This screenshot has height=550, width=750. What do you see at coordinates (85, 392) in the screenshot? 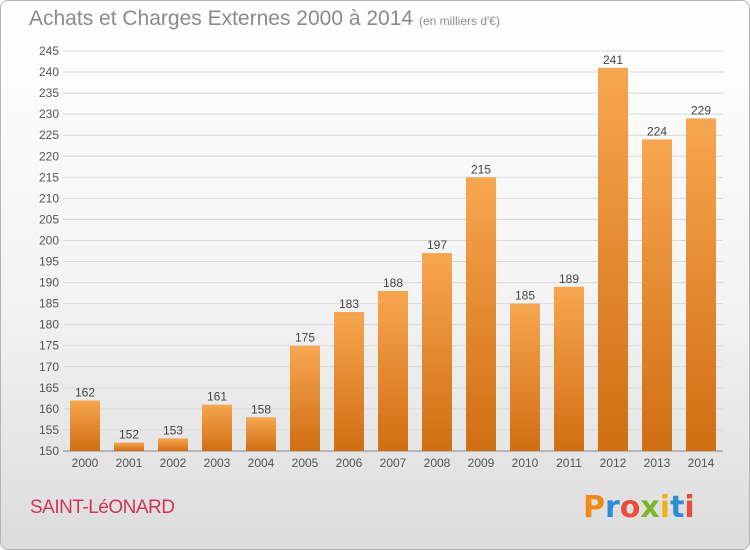
I see `data-label-2000: 162` at bounding box center [85, 392].